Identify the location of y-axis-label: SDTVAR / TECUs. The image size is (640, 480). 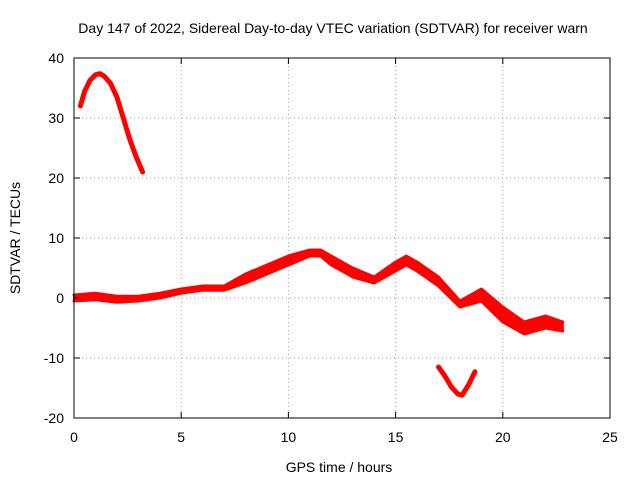
(15, 238).